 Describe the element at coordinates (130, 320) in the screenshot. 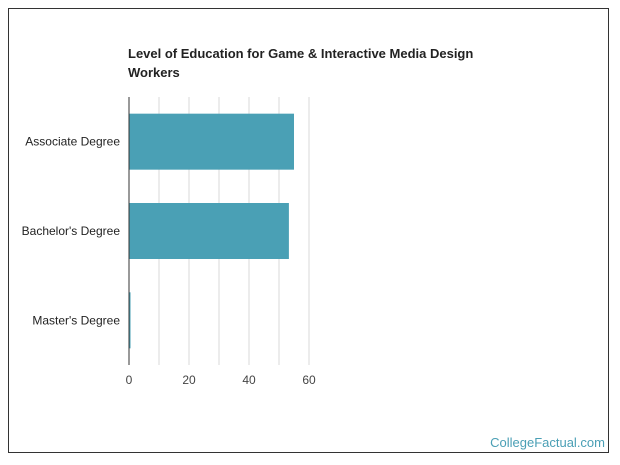

I see `bar-master-s-degree` at that location.